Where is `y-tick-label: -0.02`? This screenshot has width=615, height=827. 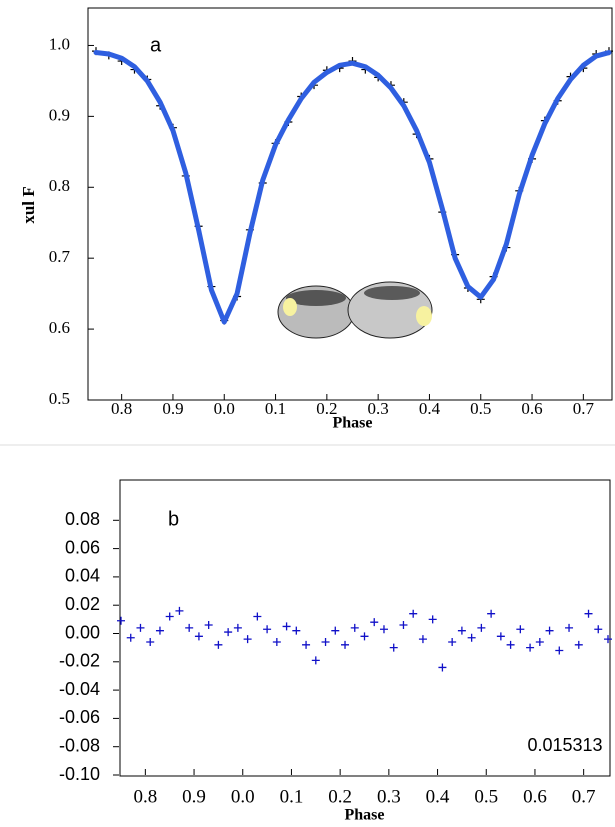
y-tick-label: -0.02 is located at coordinates (79, 661).